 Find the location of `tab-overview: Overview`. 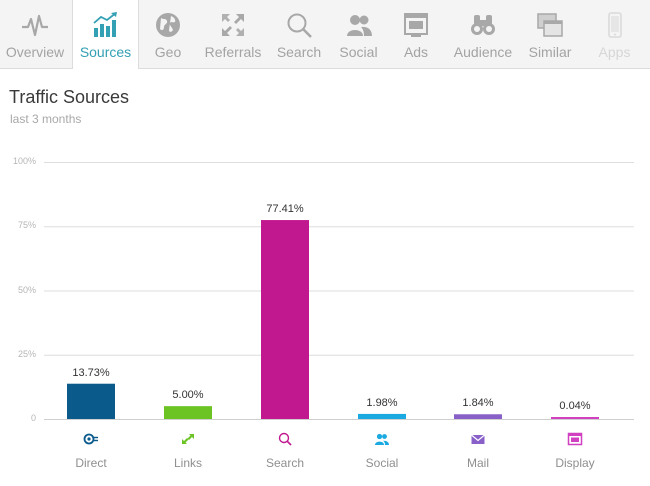

tab-overview: Overview is located at coordinates (35, 34).